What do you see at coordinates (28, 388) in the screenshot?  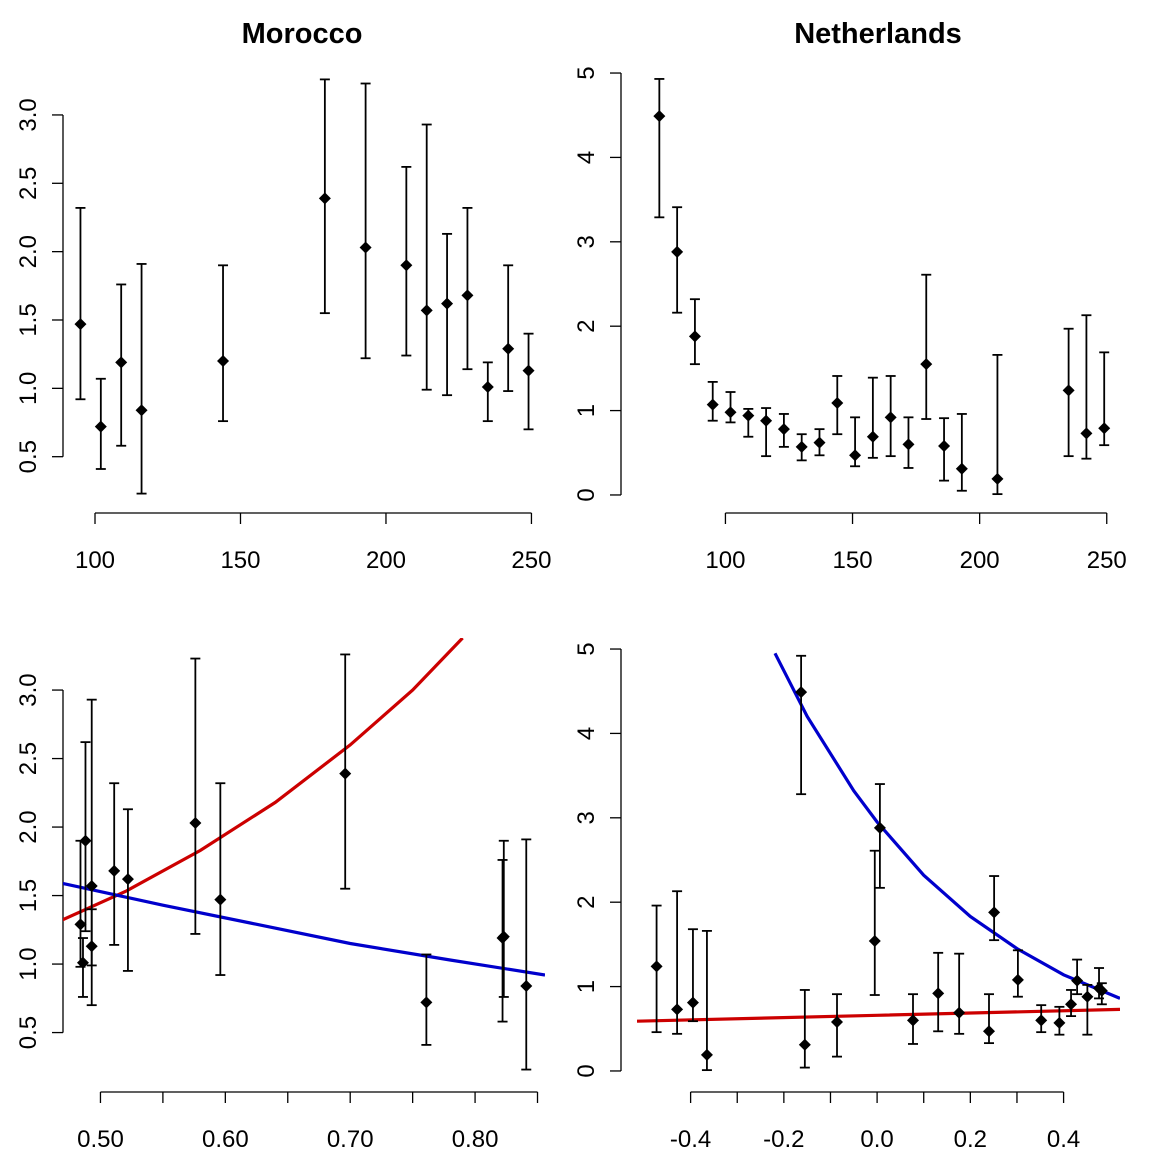 I see `y-tick-label: 1.0` at bounding box center [28, 388].